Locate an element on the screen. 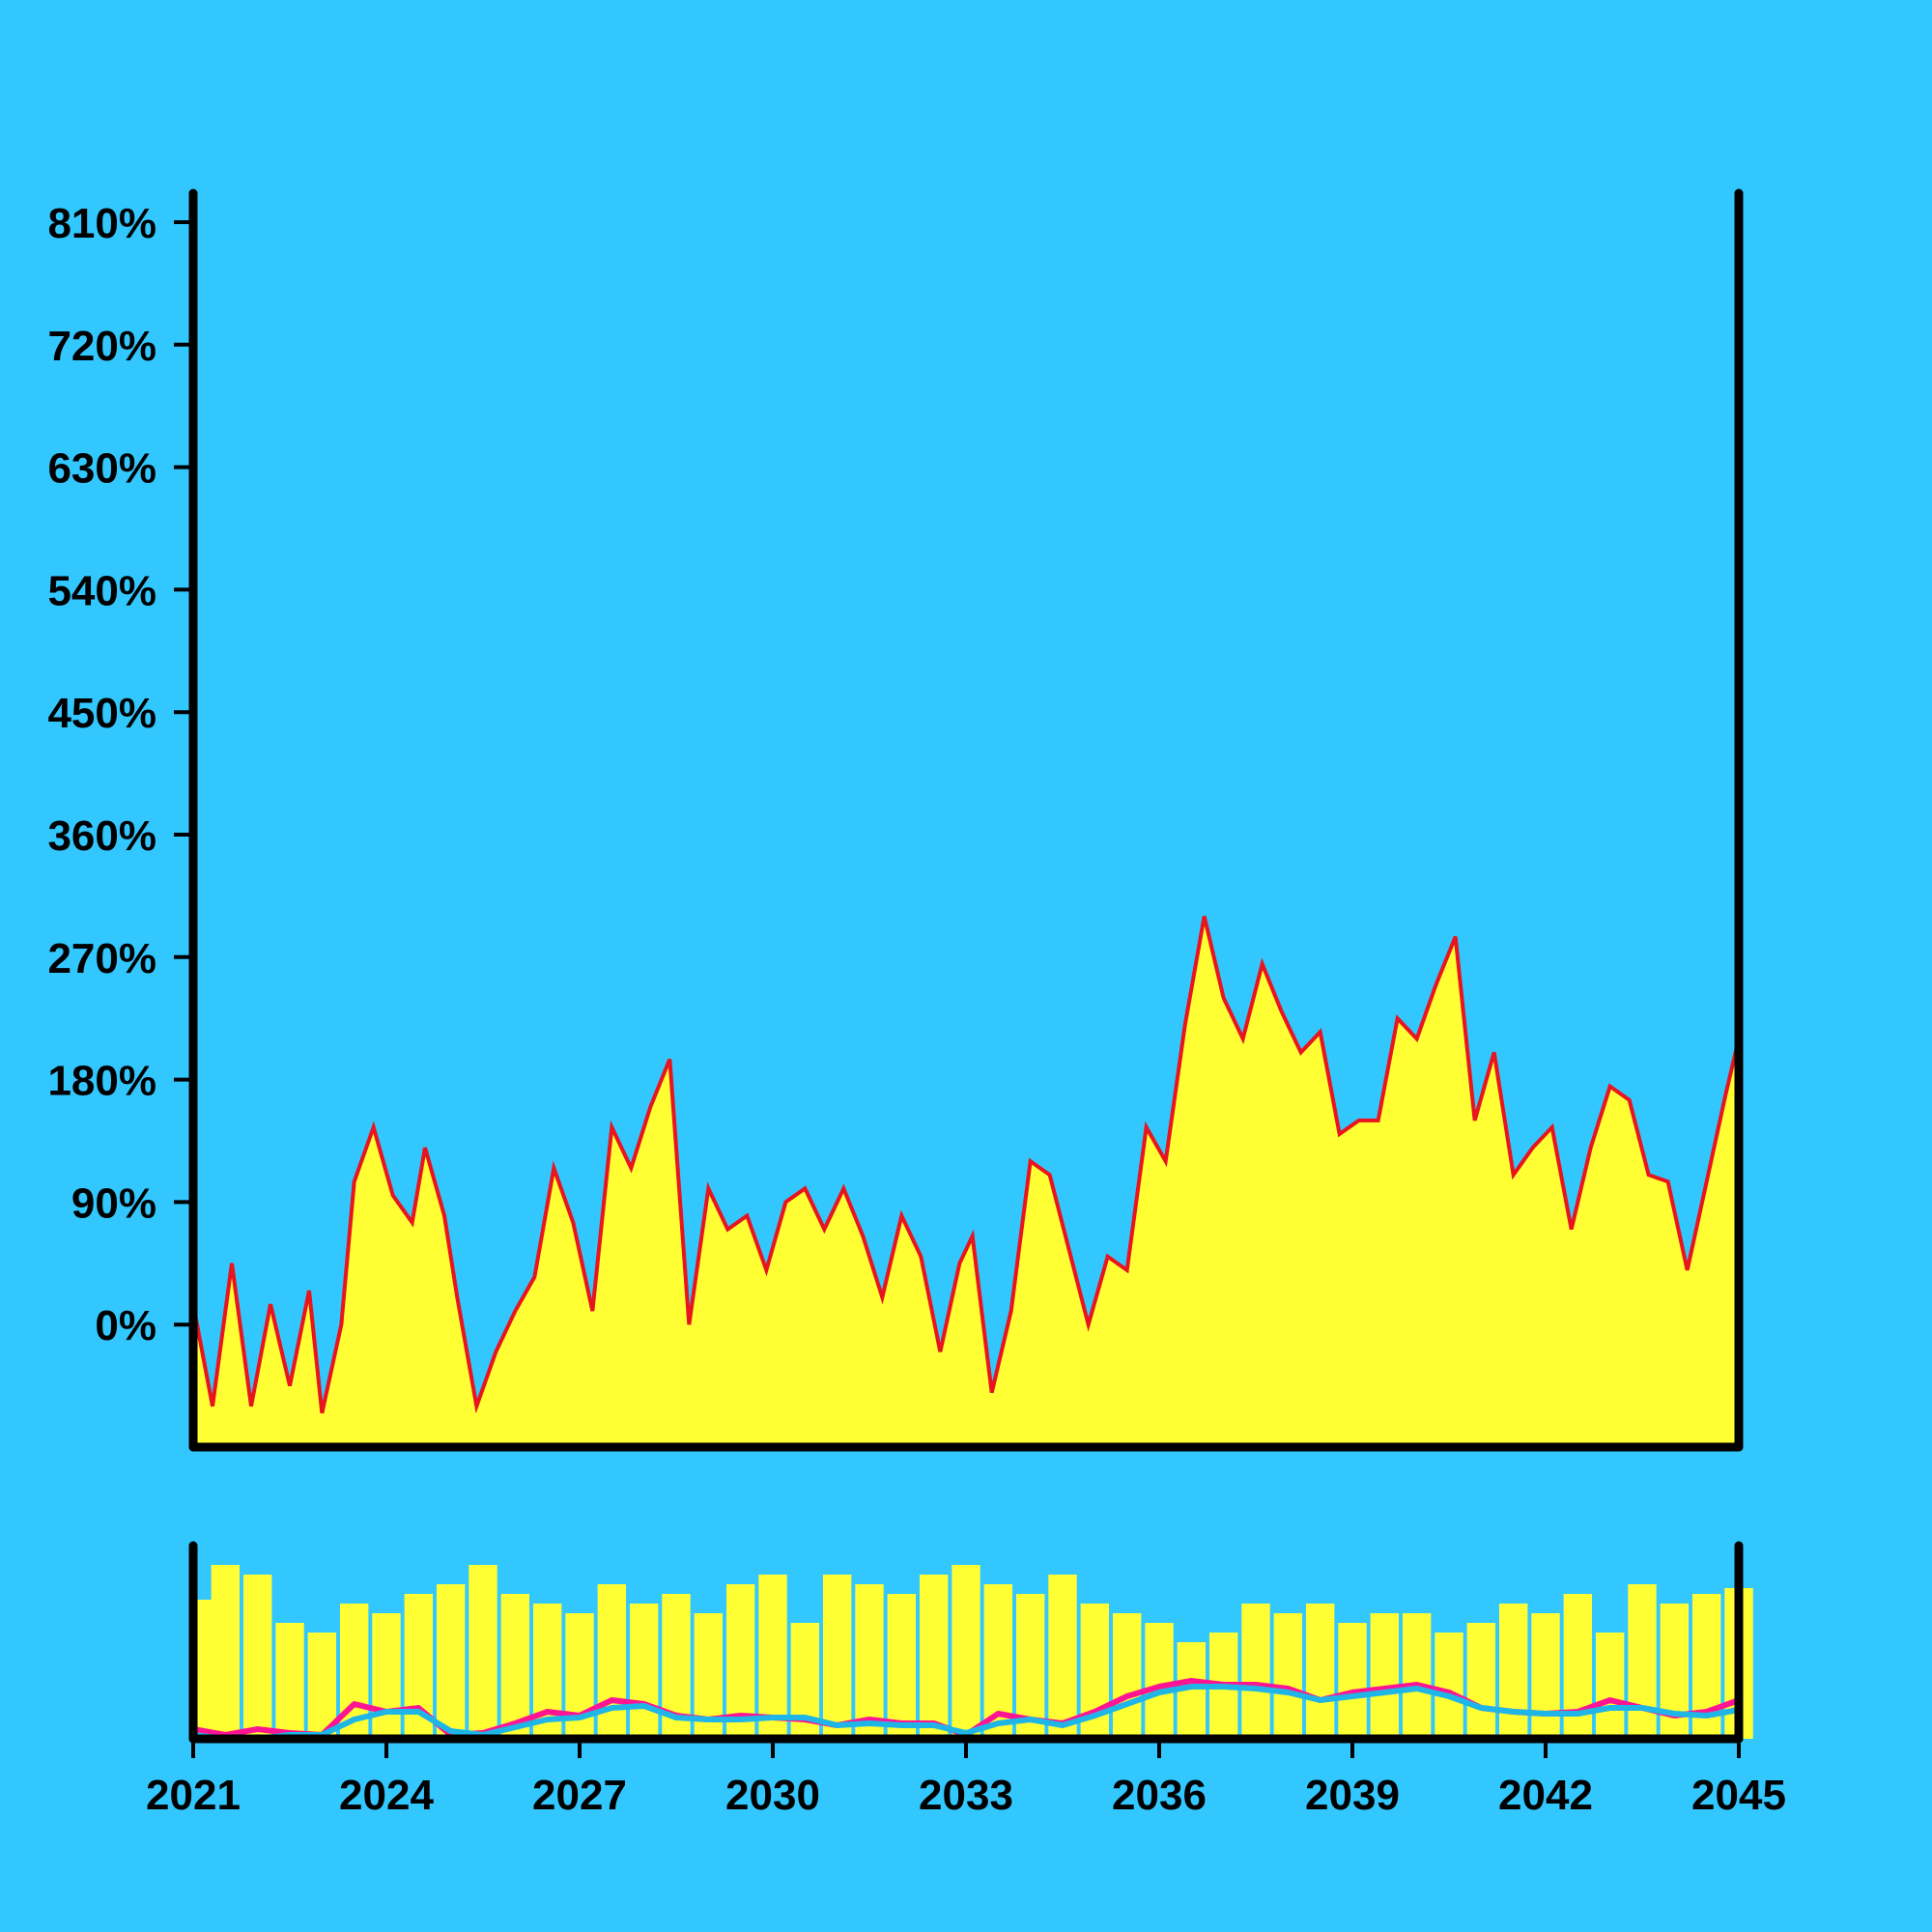 The width and height of the screenshot is (1932, 1932). y-tick-label: 450% is located at coordinates (101, 713).